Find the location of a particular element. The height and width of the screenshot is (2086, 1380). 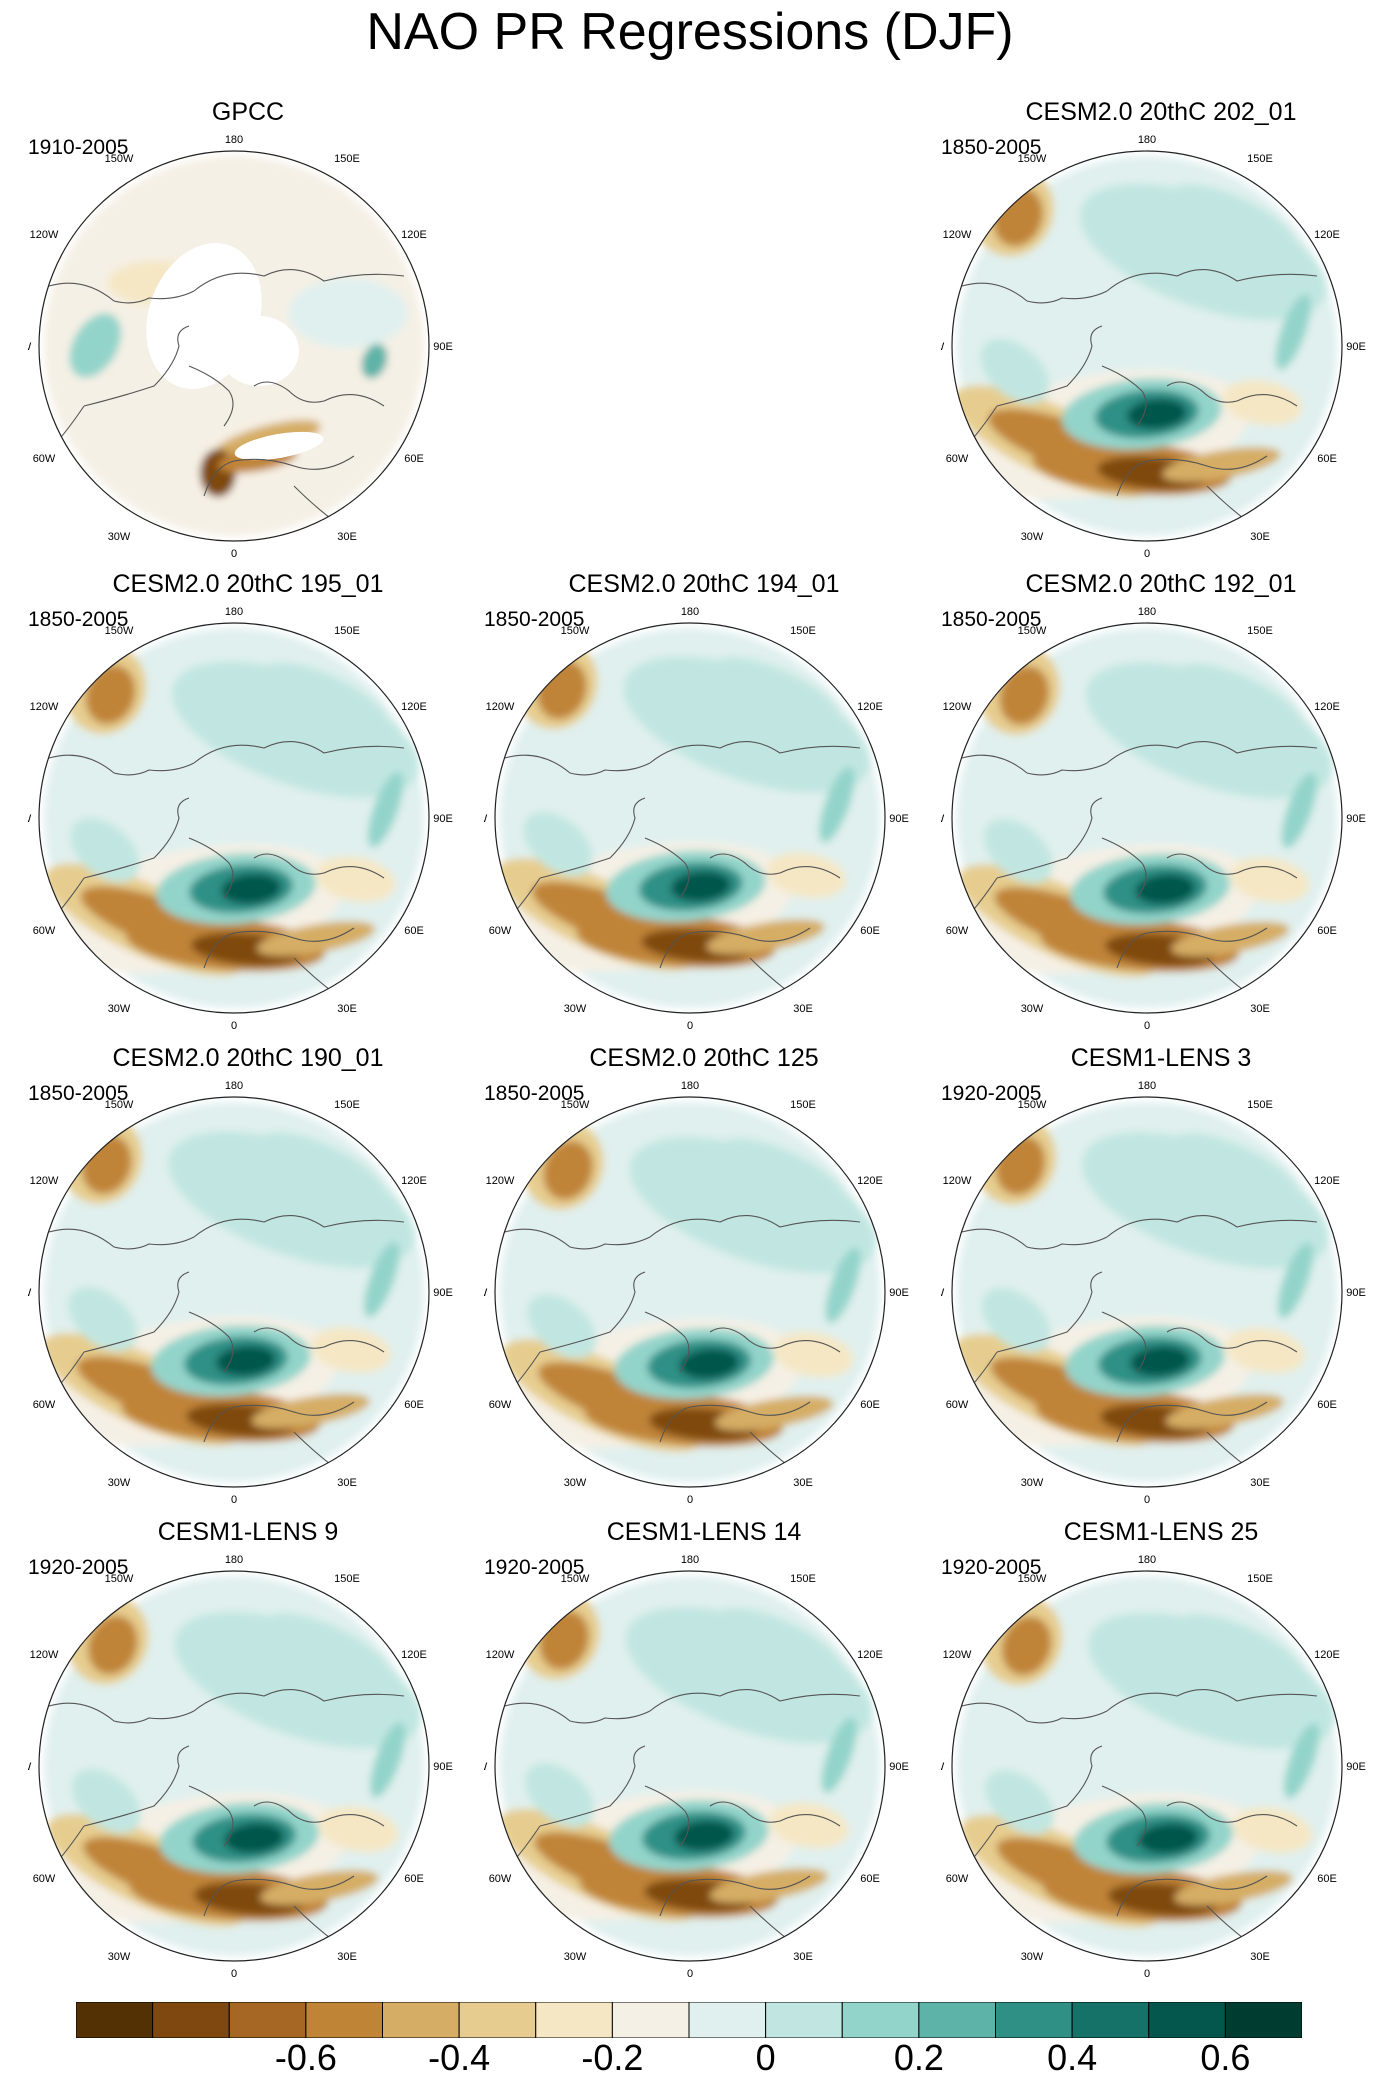

longitude-label: 60E is located at coordinates (1327, 1879).